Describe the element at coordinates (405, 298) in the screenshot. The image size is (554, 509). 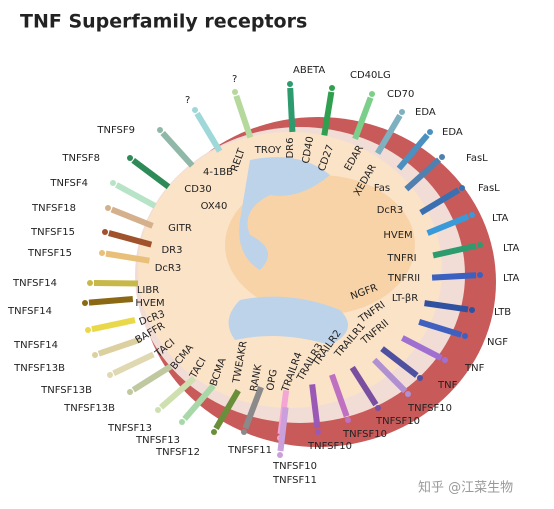
I see `receptor-label: LT-βR` at that location.